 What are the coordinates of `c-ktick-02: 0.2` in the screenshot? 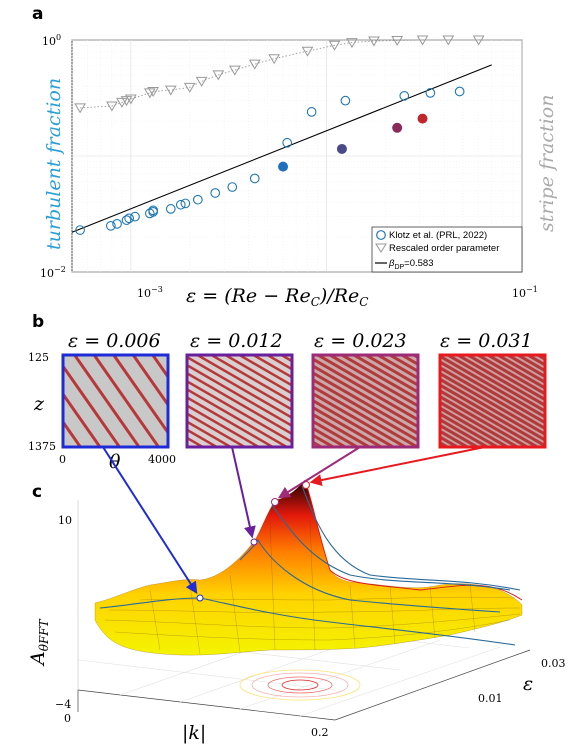 It's located at (320, 732).